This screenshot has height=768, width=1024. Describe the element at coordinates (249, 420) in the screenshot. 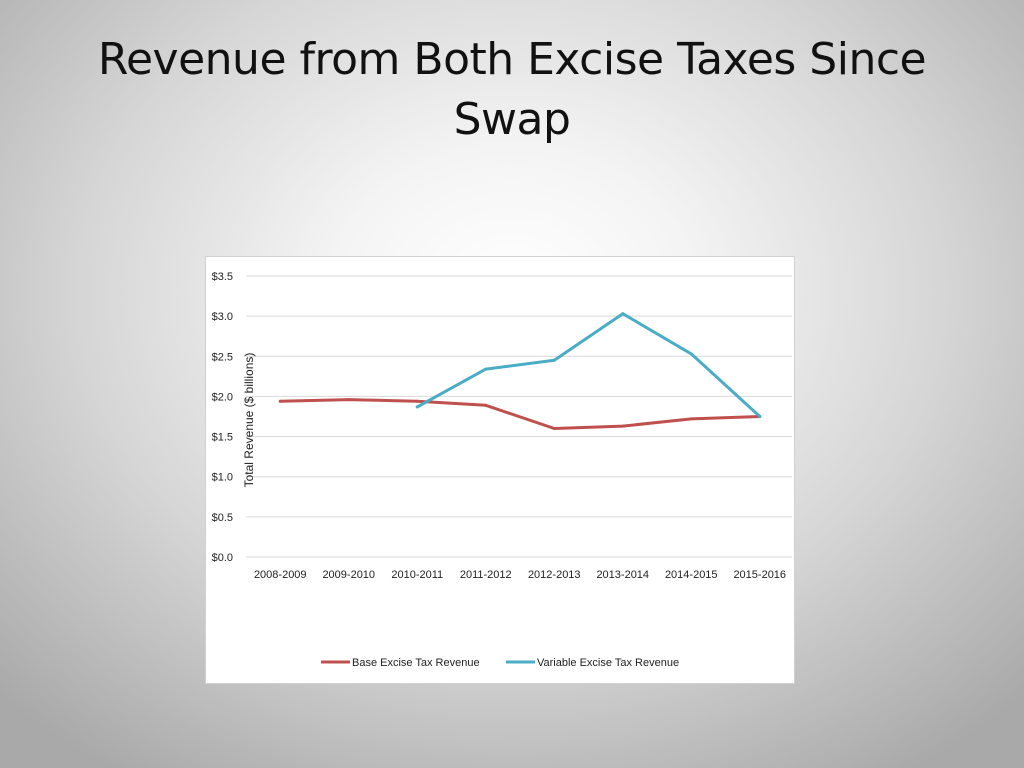

I see `y-axis-title: Total Revenue ($ billions)` at that location.